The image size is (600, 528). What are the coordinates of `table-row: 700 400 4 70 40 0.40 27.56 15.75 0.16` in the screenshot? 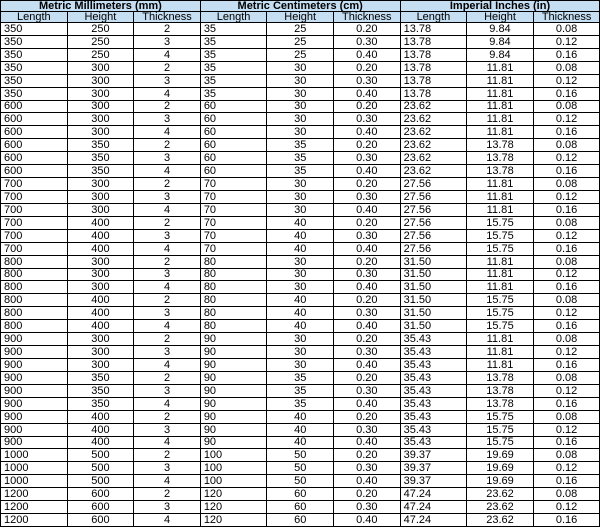 It's located at (300, 248).